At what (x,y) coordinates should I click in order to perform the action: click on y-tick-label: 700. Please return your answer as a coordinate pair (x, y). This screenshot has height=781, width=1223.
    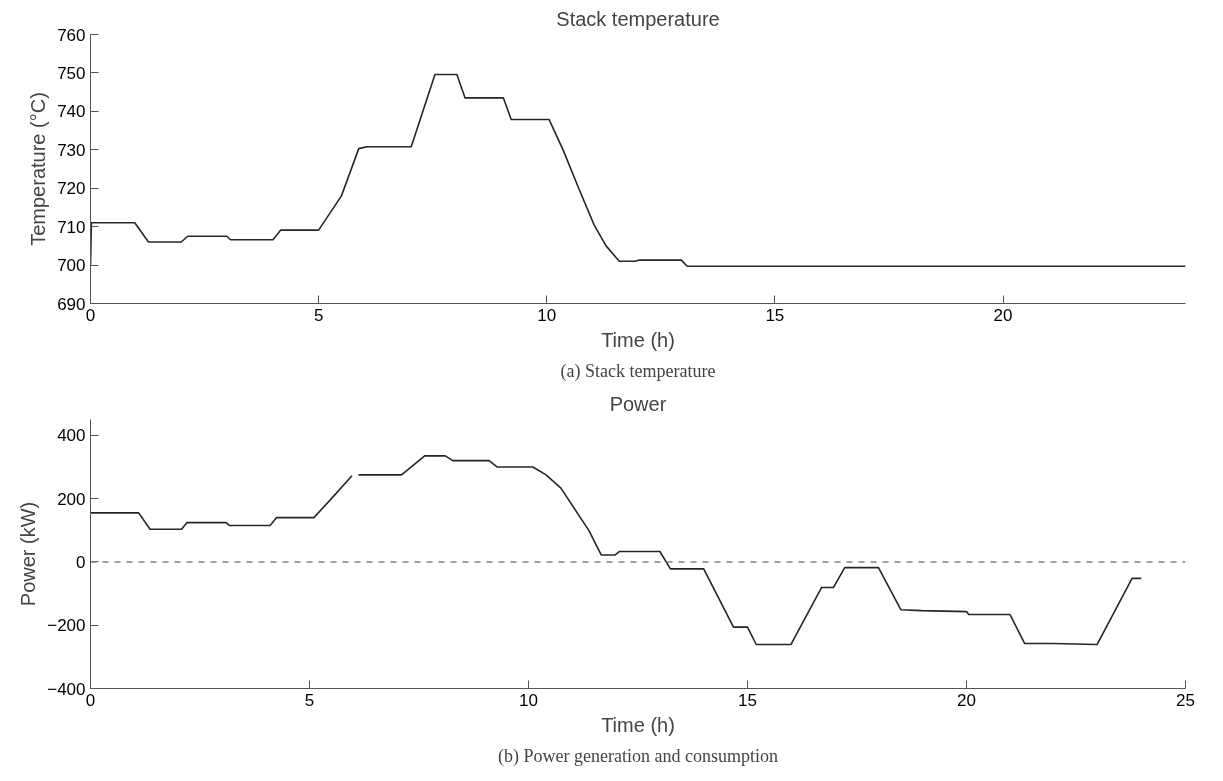
    Looking at the image, I should click on (71, 266).